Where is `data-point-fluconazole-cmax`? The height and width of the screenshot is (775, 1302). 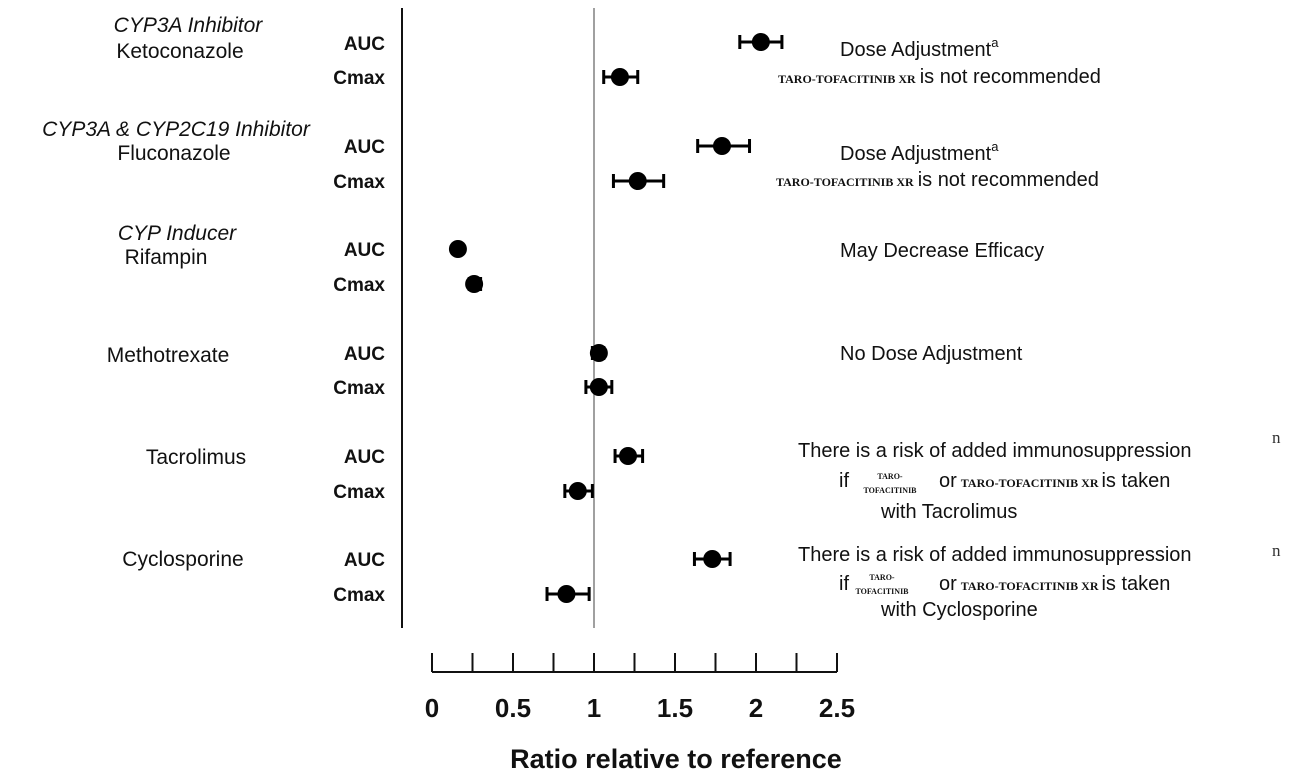
data-point-fluconazole-cmax is located at coordinates (638, 181).